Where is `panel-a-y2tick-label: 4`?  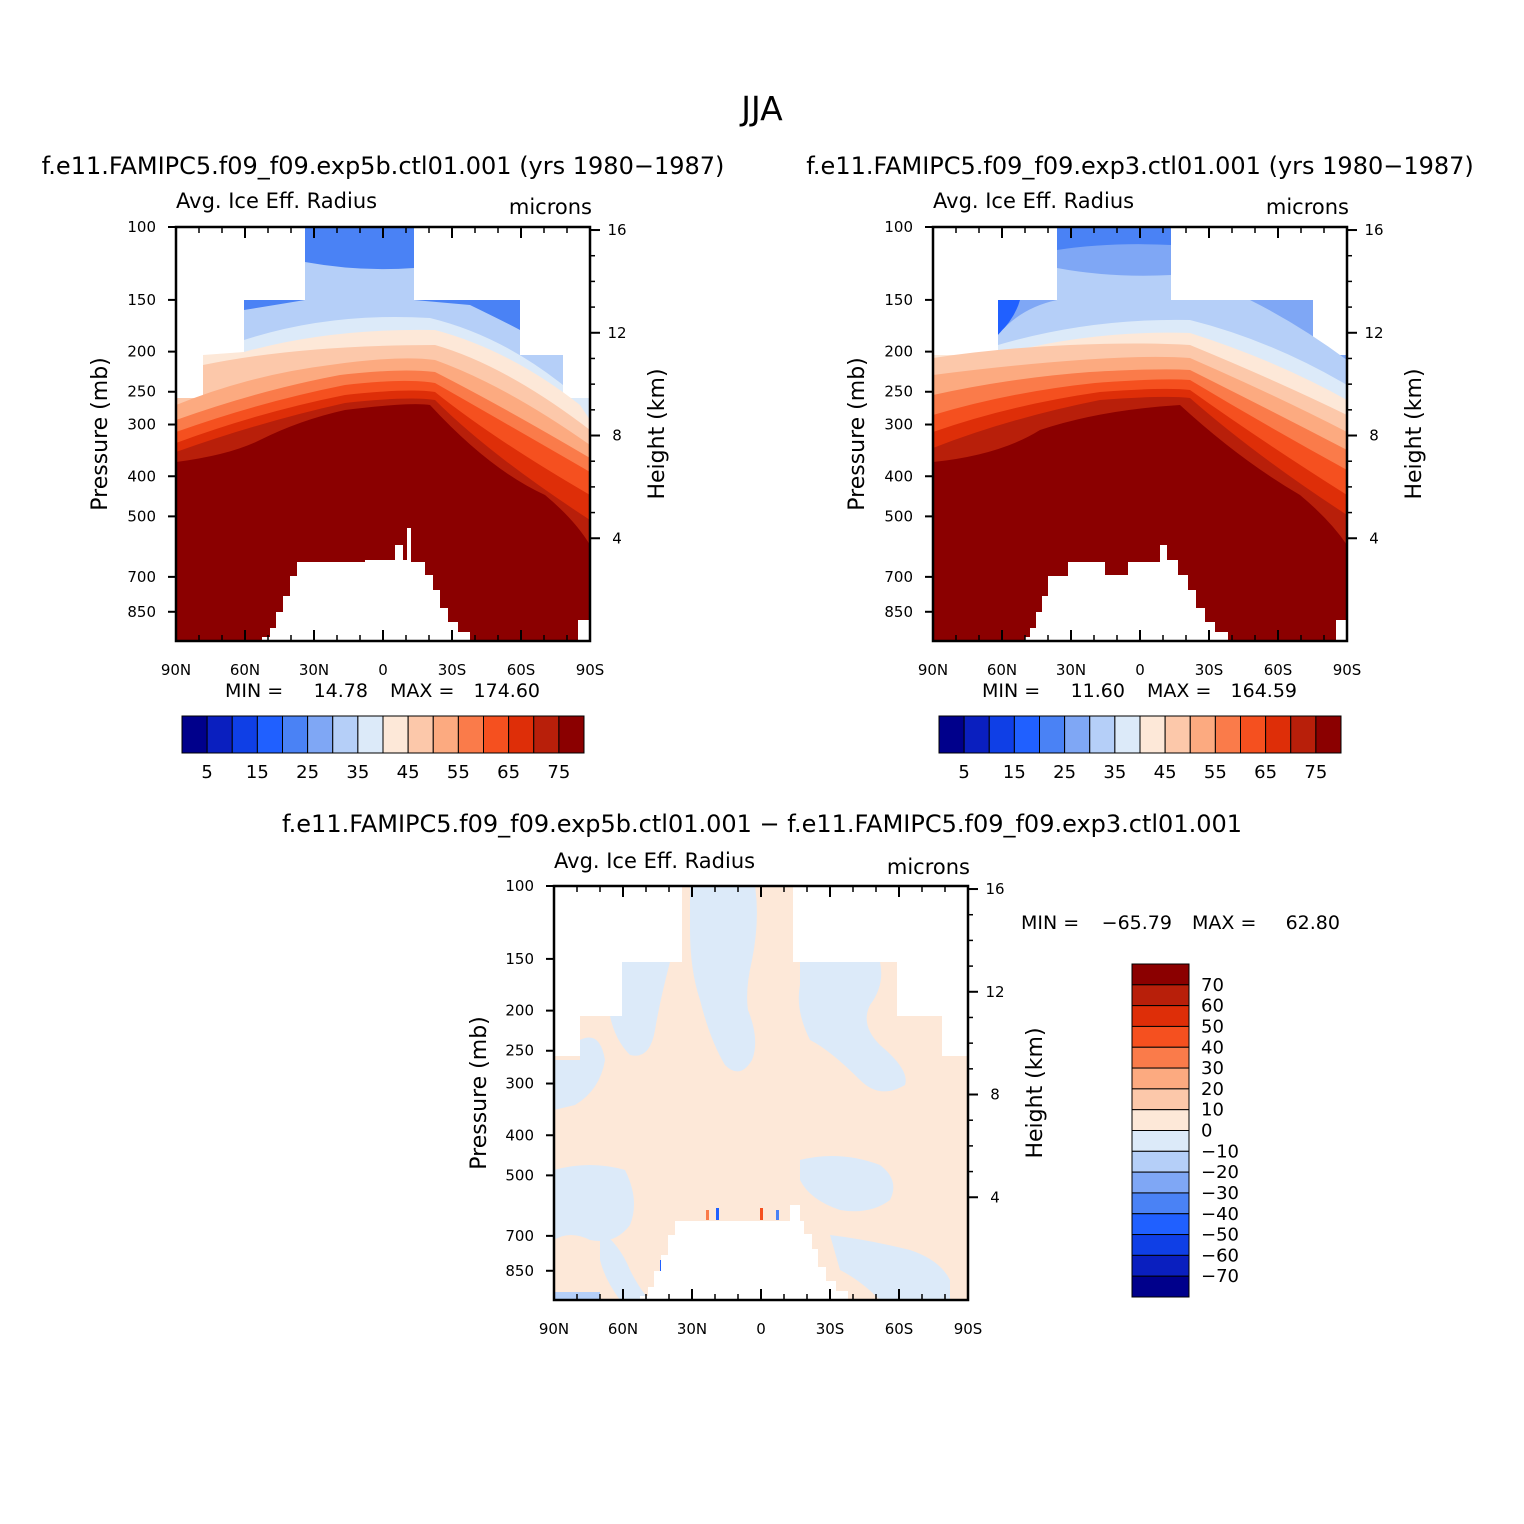 panel-a-y2tick-label: 4 is located at coordinates (617, 538).